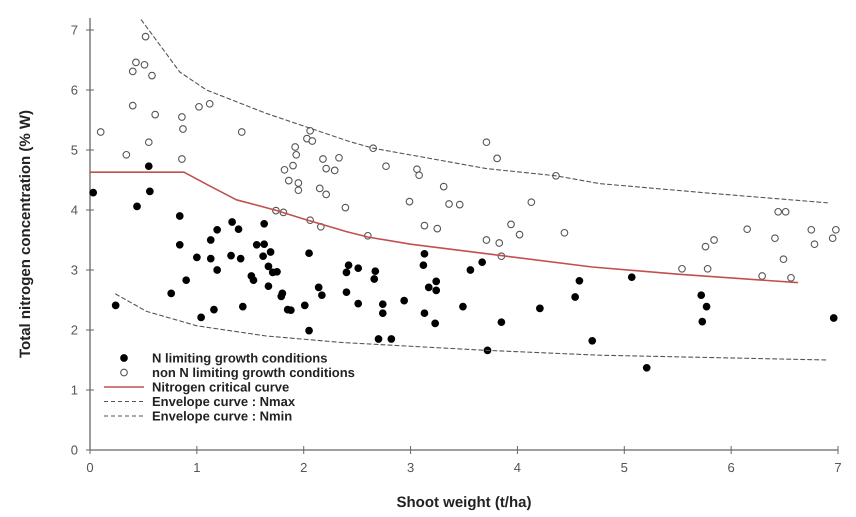 This screenshot has width=856, height=517. What do you see at coordinates (74, 330) in the screenshot?
I see `y-tick-label: 2` at bounding box center [74, 330].